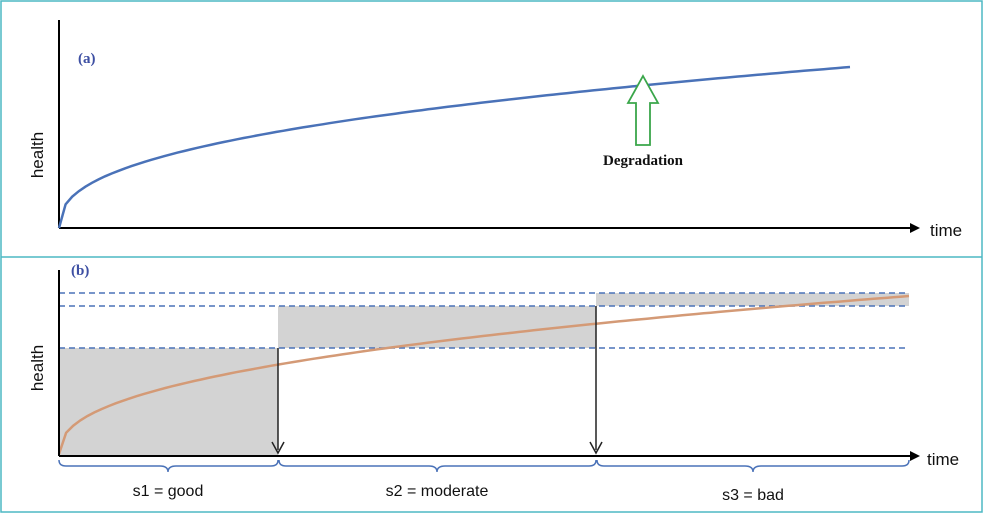 Image resolution: width=983 pixels, height=513 pixels. What do you see at coordinates (80, 271) in the screenshot?
I see `panel-b-label: (b)` at bounding box center [80, 271].